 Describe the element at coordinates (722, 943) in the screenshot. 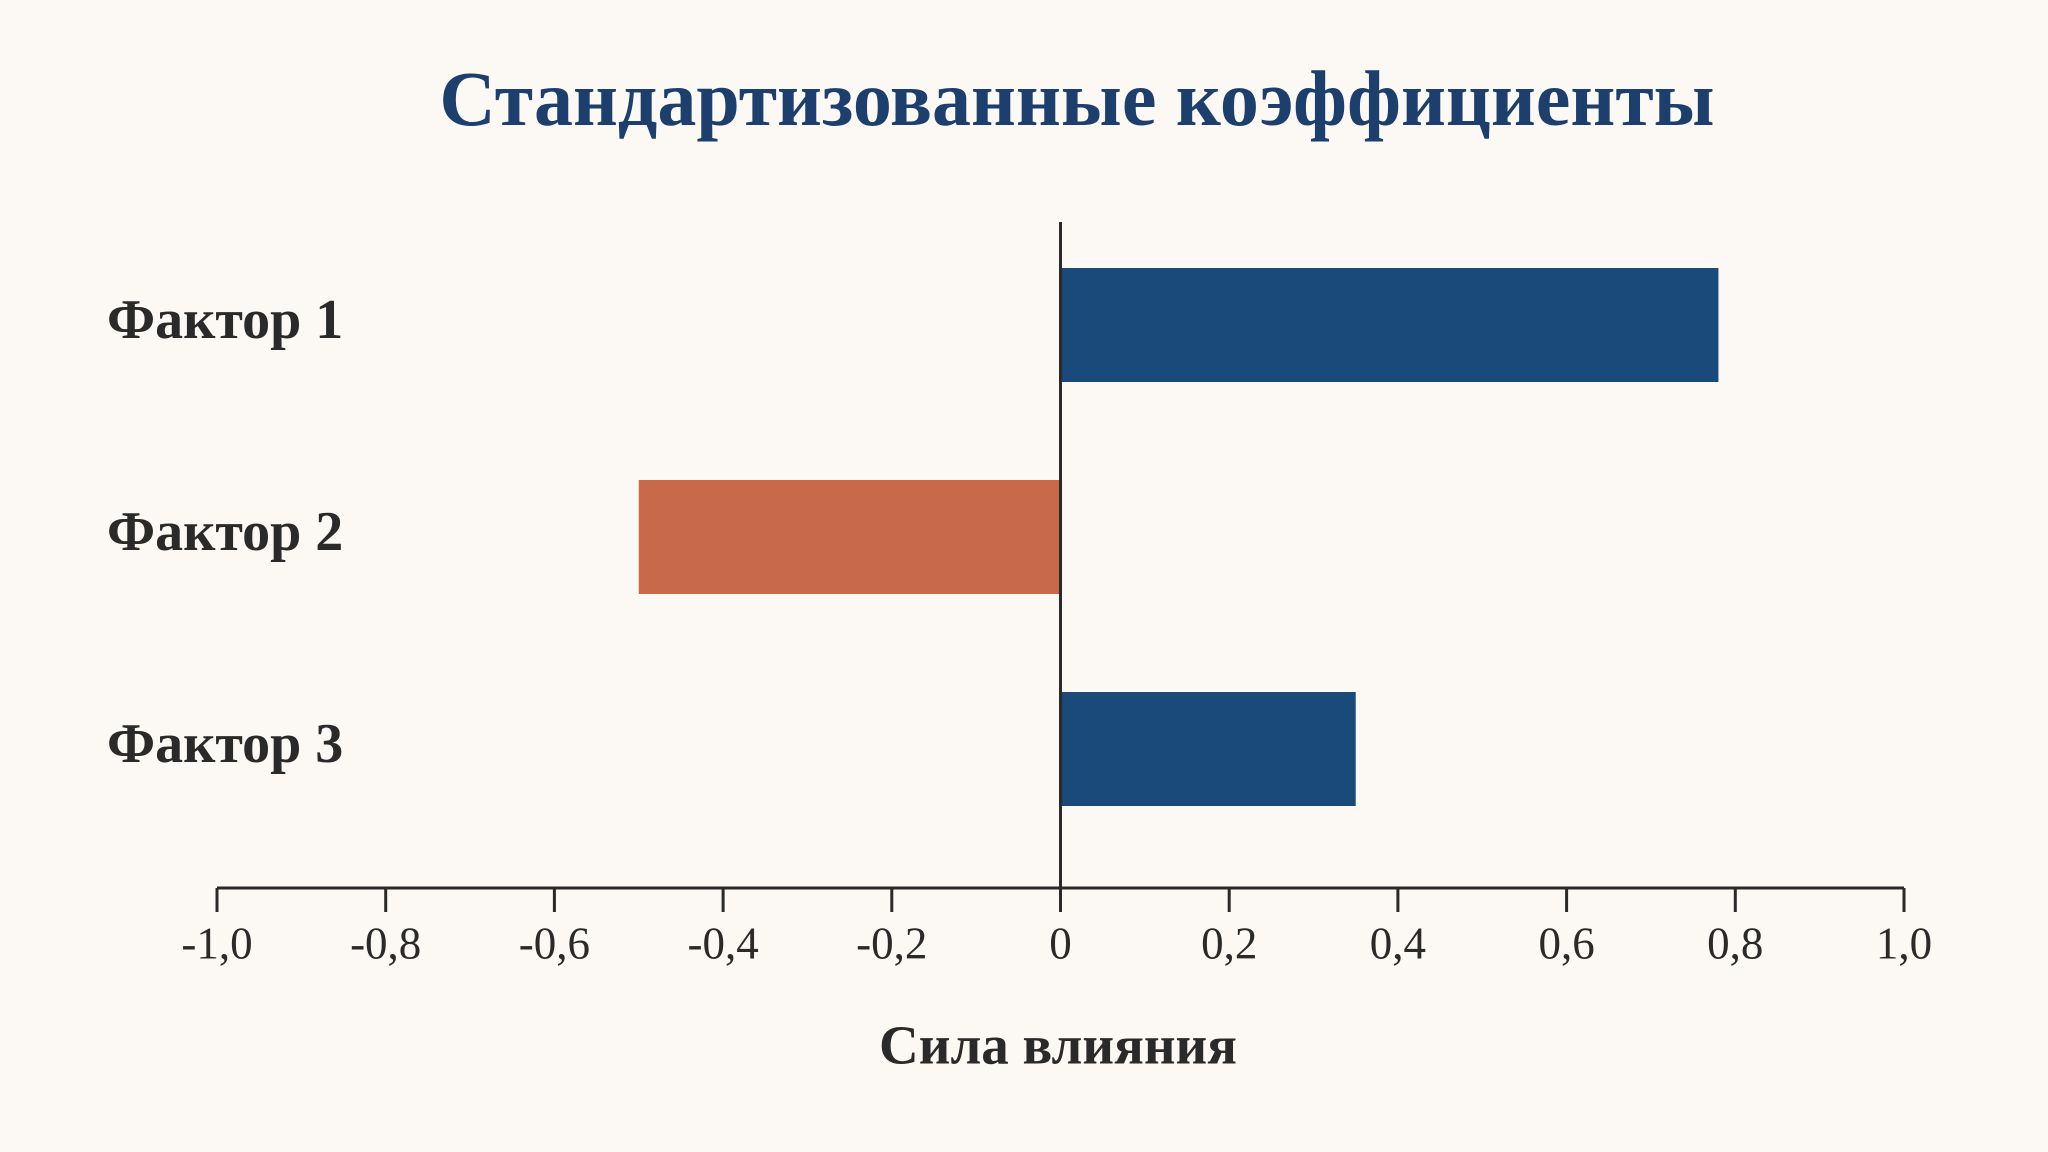

I see `x-tick-label: -0,4` at that location.